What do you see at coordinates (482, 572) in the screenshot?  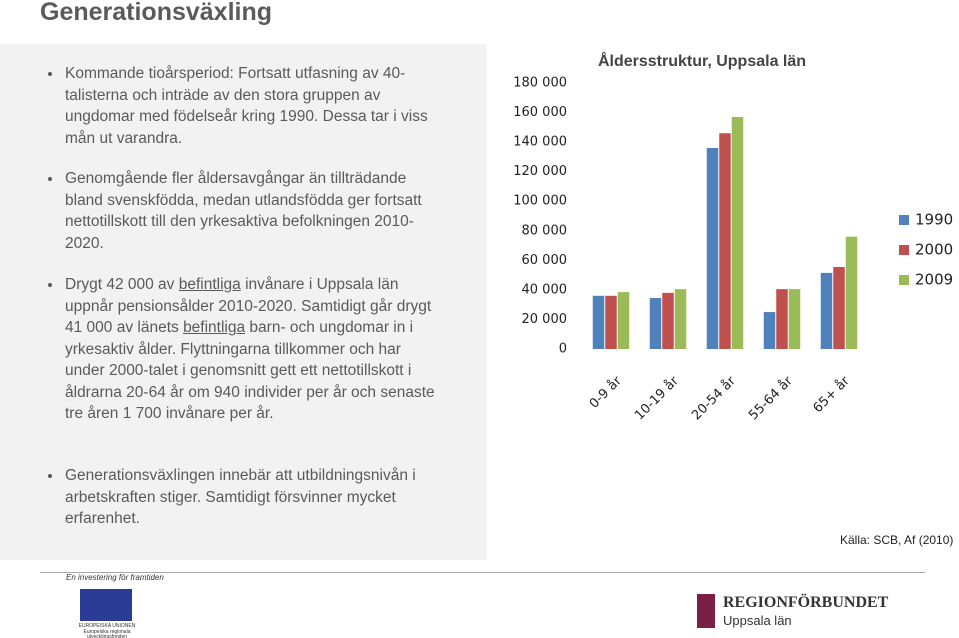 I see `footer-rule` at bounding box center [482, 572].